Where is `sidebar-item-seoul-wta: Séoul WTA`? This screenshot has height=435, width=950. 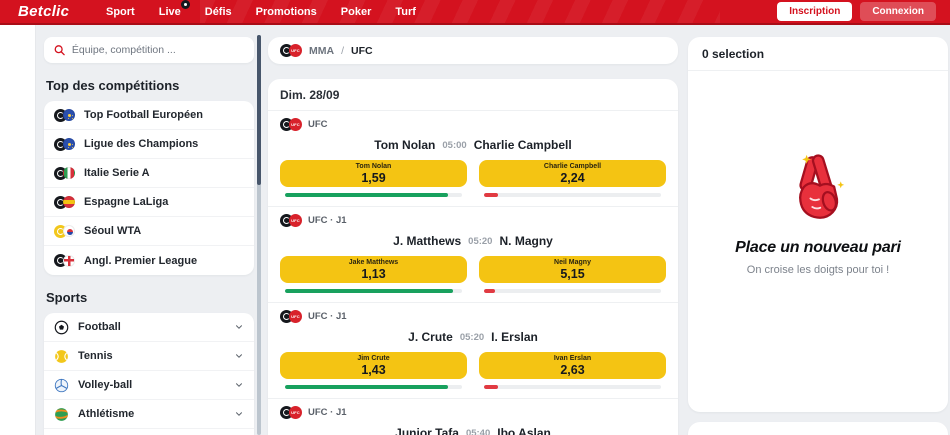 sidebar-item-seoul-wta: Séoul WTA is located at coordinates (149, 231).